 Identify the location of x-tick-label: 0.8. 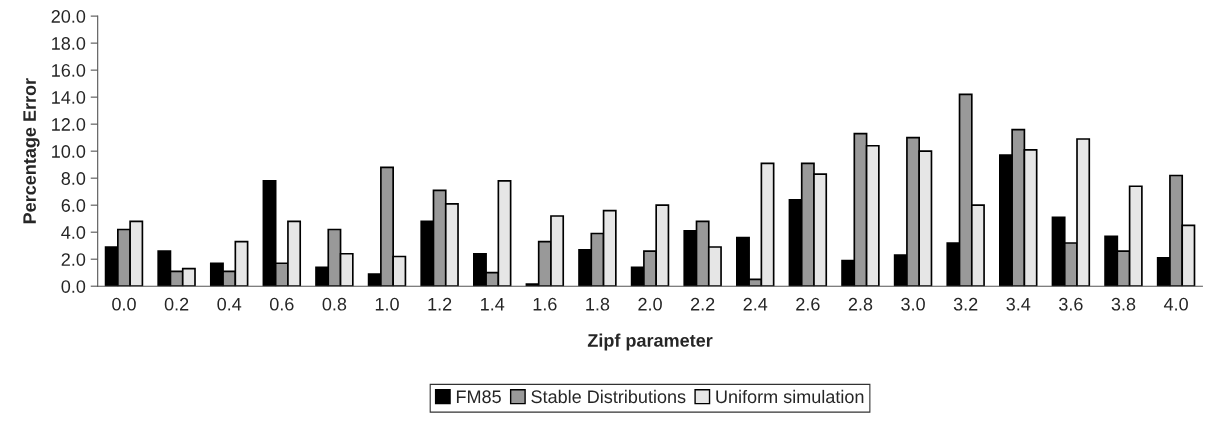
(334, 304).